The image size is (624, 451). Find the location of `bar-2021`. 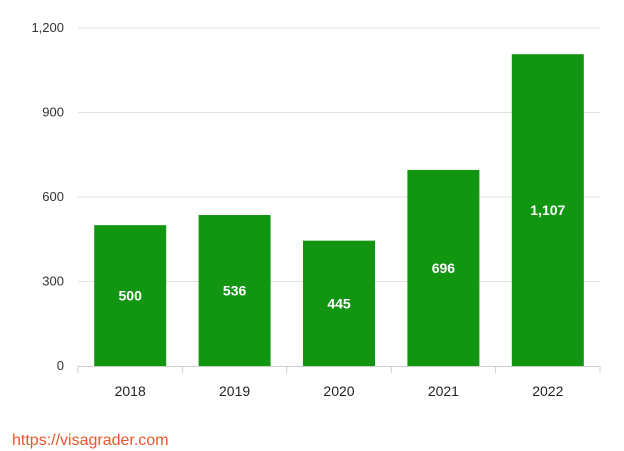

bar-2021 is located at coordinates (443, 267).